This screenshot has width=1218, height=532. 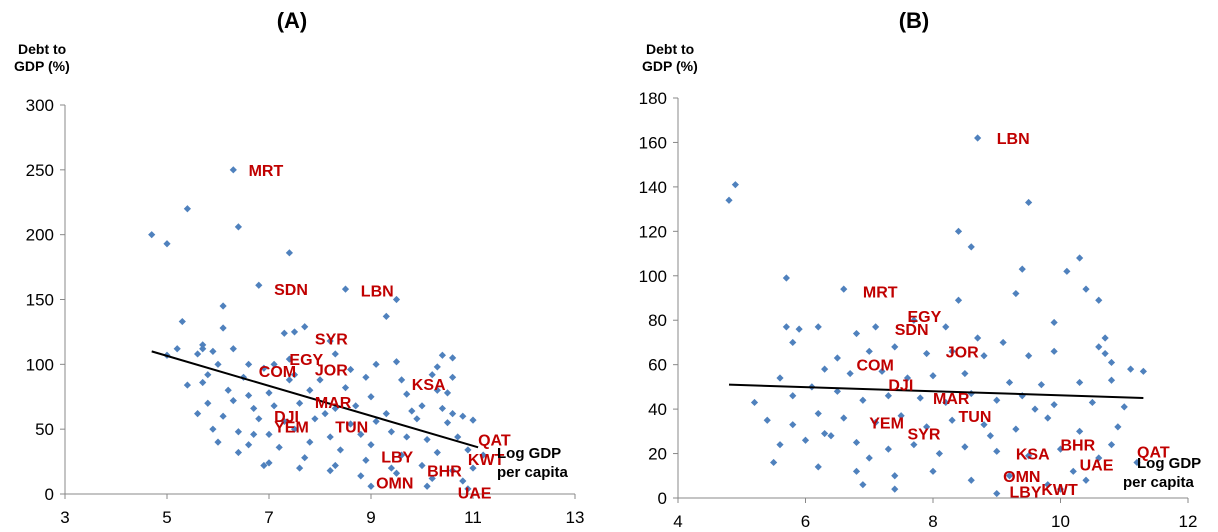 I want to click on country-label-omn: OMN, so click(x=394, y=483).